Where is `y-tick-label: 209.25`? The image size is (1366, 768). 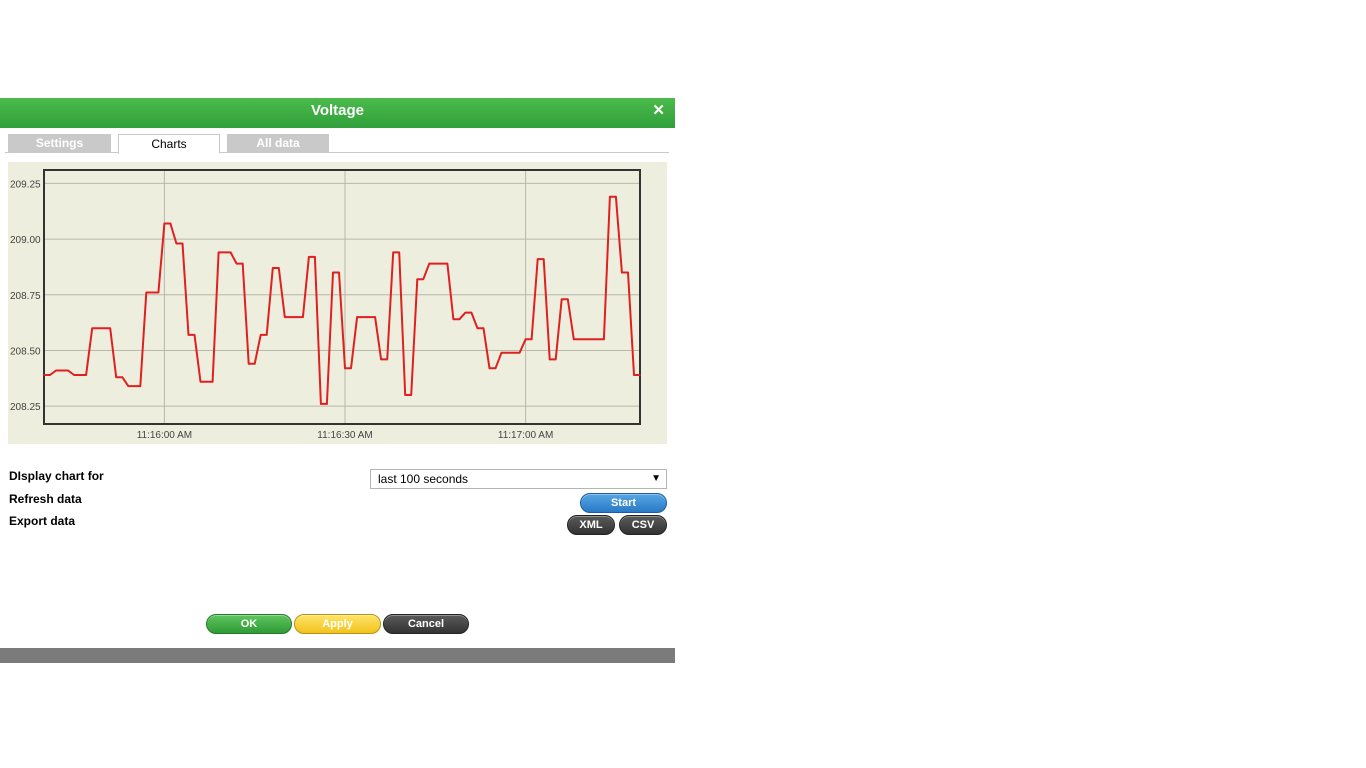 y-tick-label: 209.25 is located at coordinates (25, 184).